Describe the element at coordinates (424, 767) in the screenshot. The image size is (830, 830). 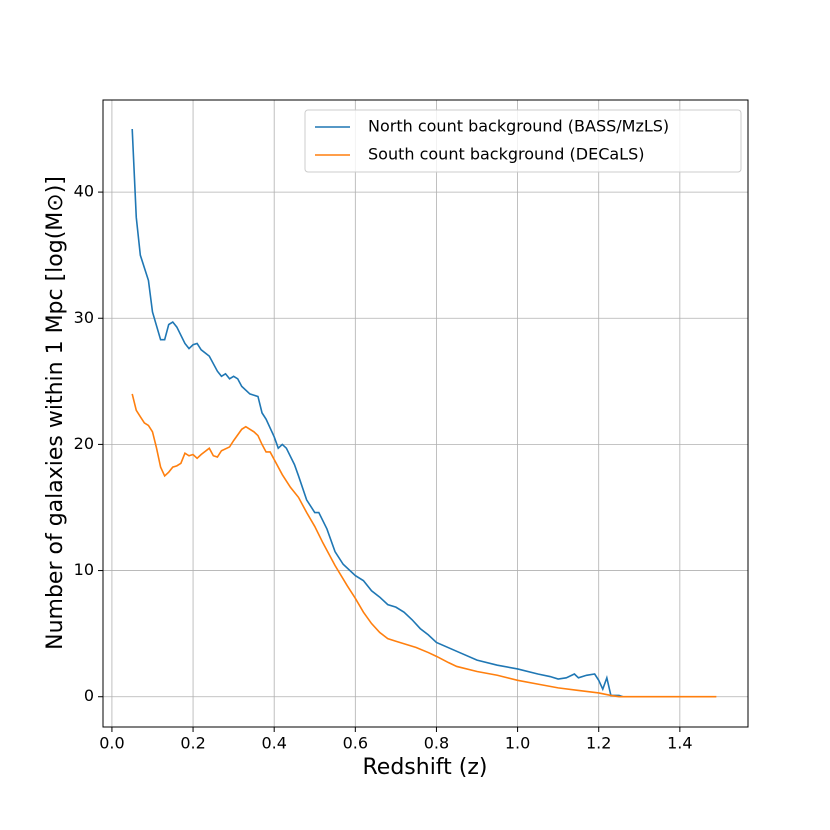
I see `x-axis-label: Redshift (z)` at that location.